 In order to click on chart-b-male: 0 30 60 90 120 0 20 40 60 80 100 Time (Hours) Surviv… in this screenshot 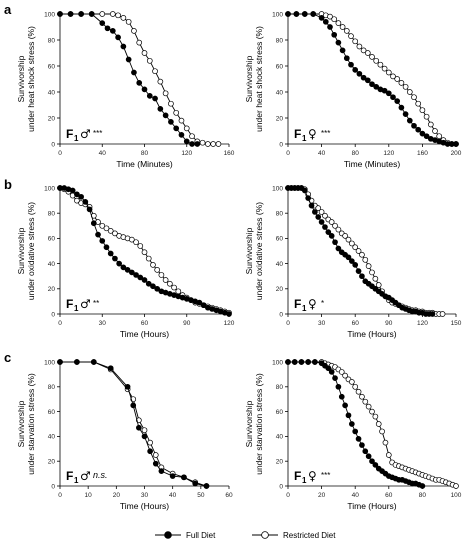, I will do `click(125, 262)`.